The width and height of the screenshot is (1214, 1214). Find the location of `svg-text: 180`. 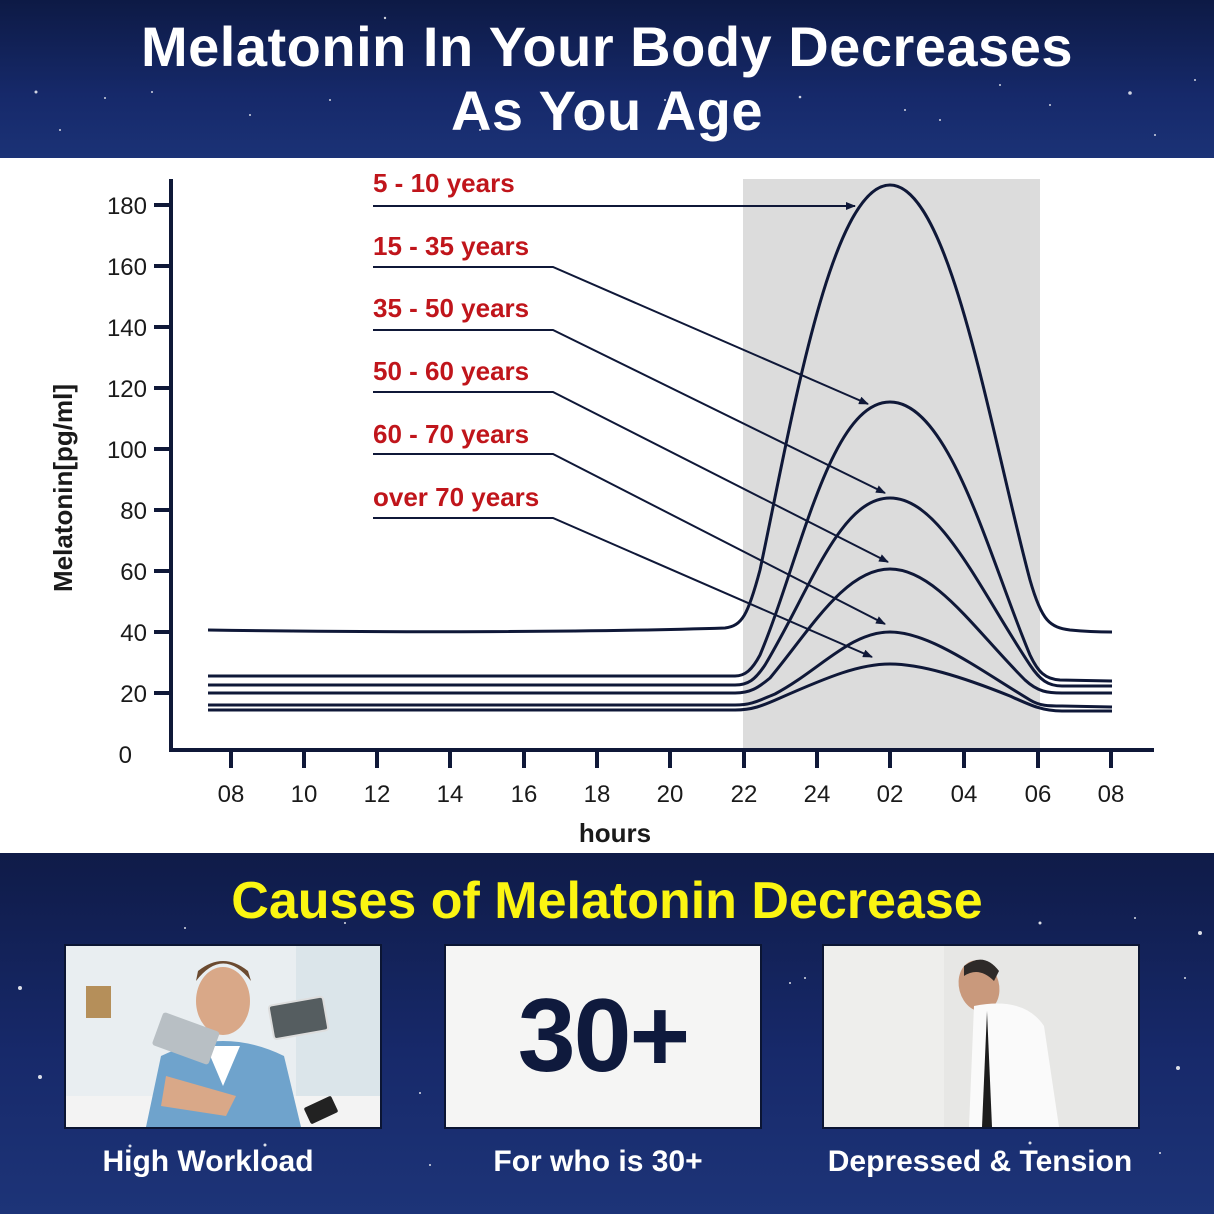

svg-text: 180 is located at coordinates (127, 206).